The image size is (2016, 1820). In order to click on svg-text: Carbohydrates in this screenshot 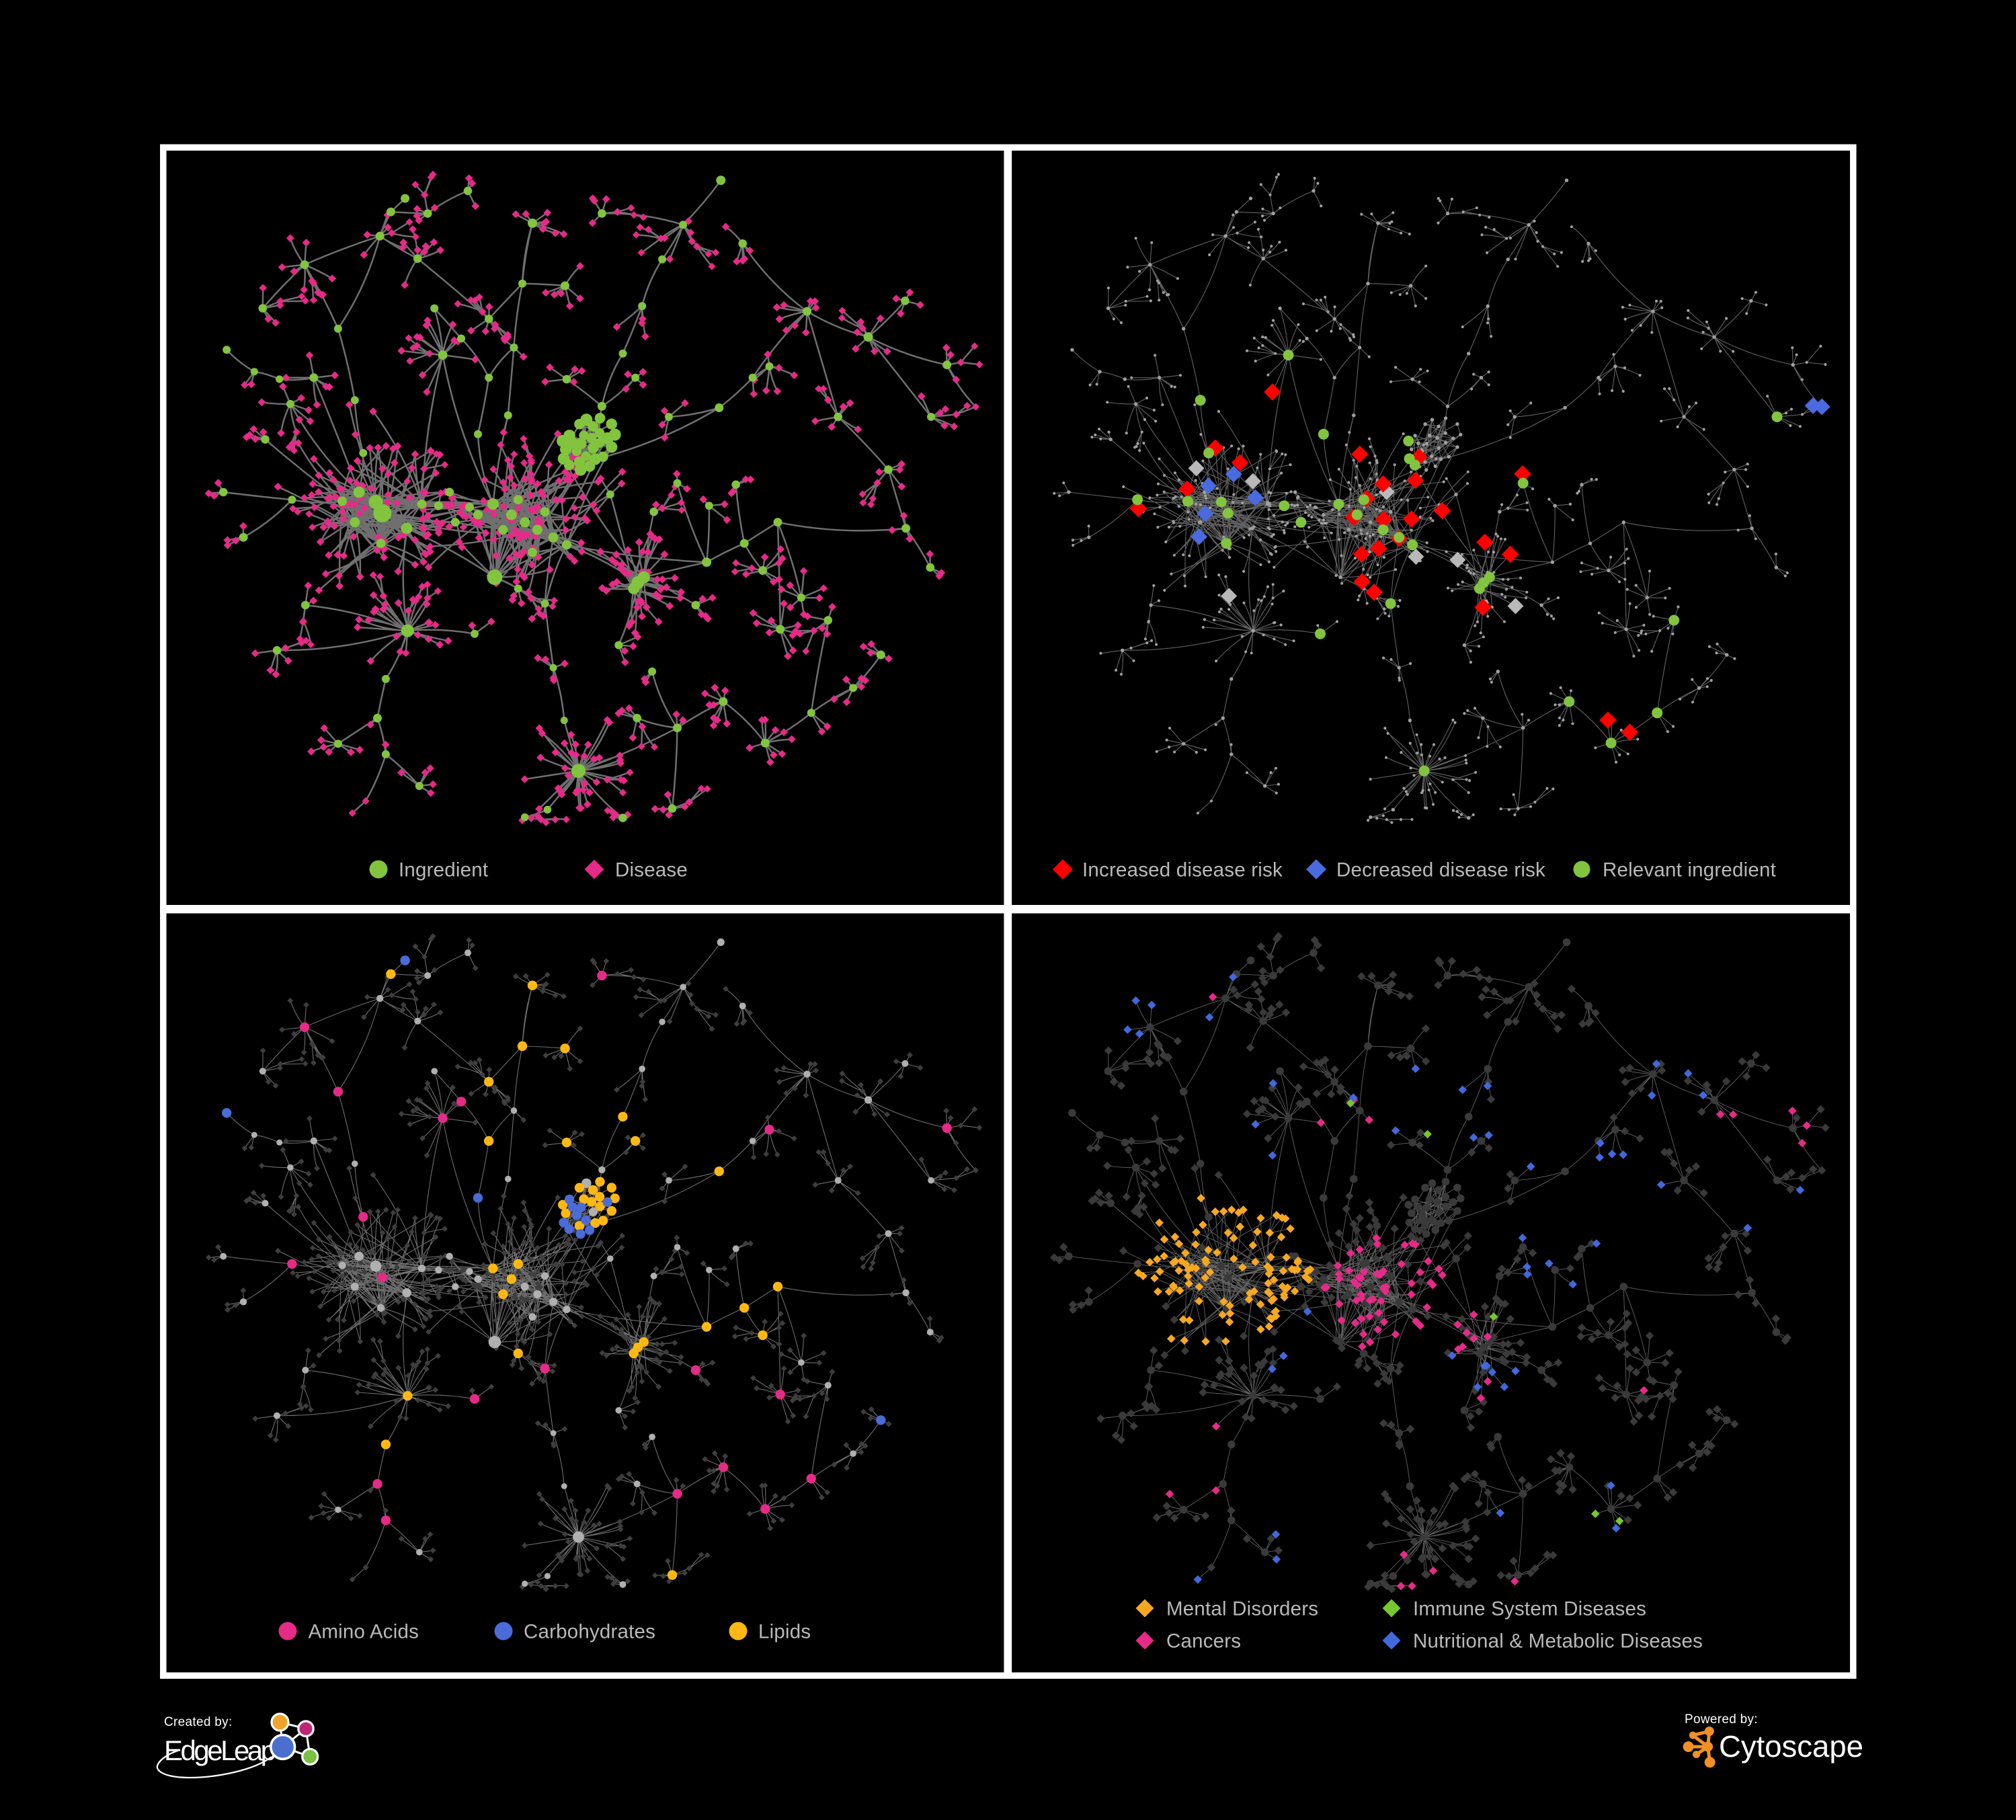, I will do `click(589, 1632)`.